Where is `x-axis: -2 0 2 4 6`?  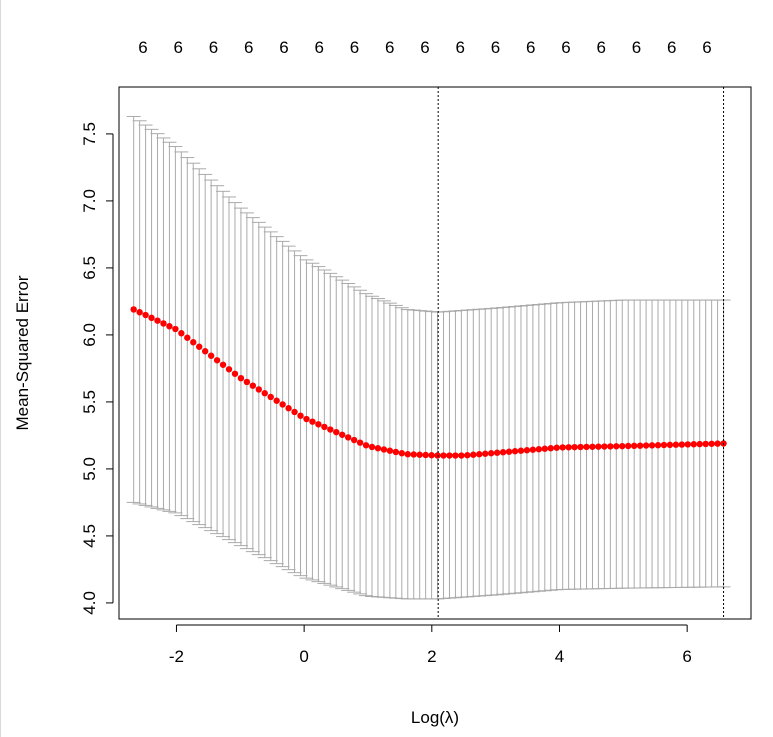 x-axis: -2 0 2 4 6 is located at coordinates (430, 645).